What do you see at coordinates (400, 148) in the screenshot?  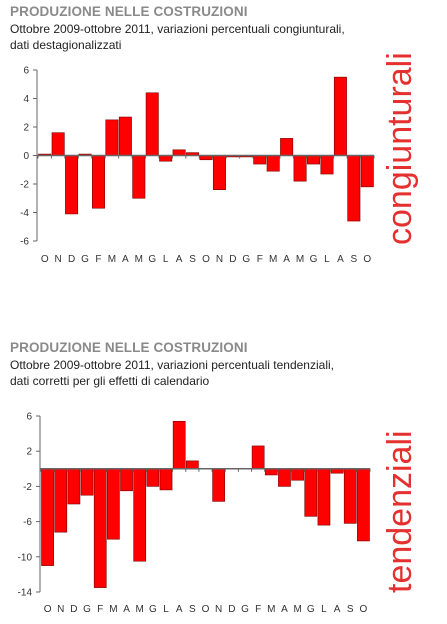 I see `side-label-congiunturali: congiunturali` at bounding box center [400, 148].